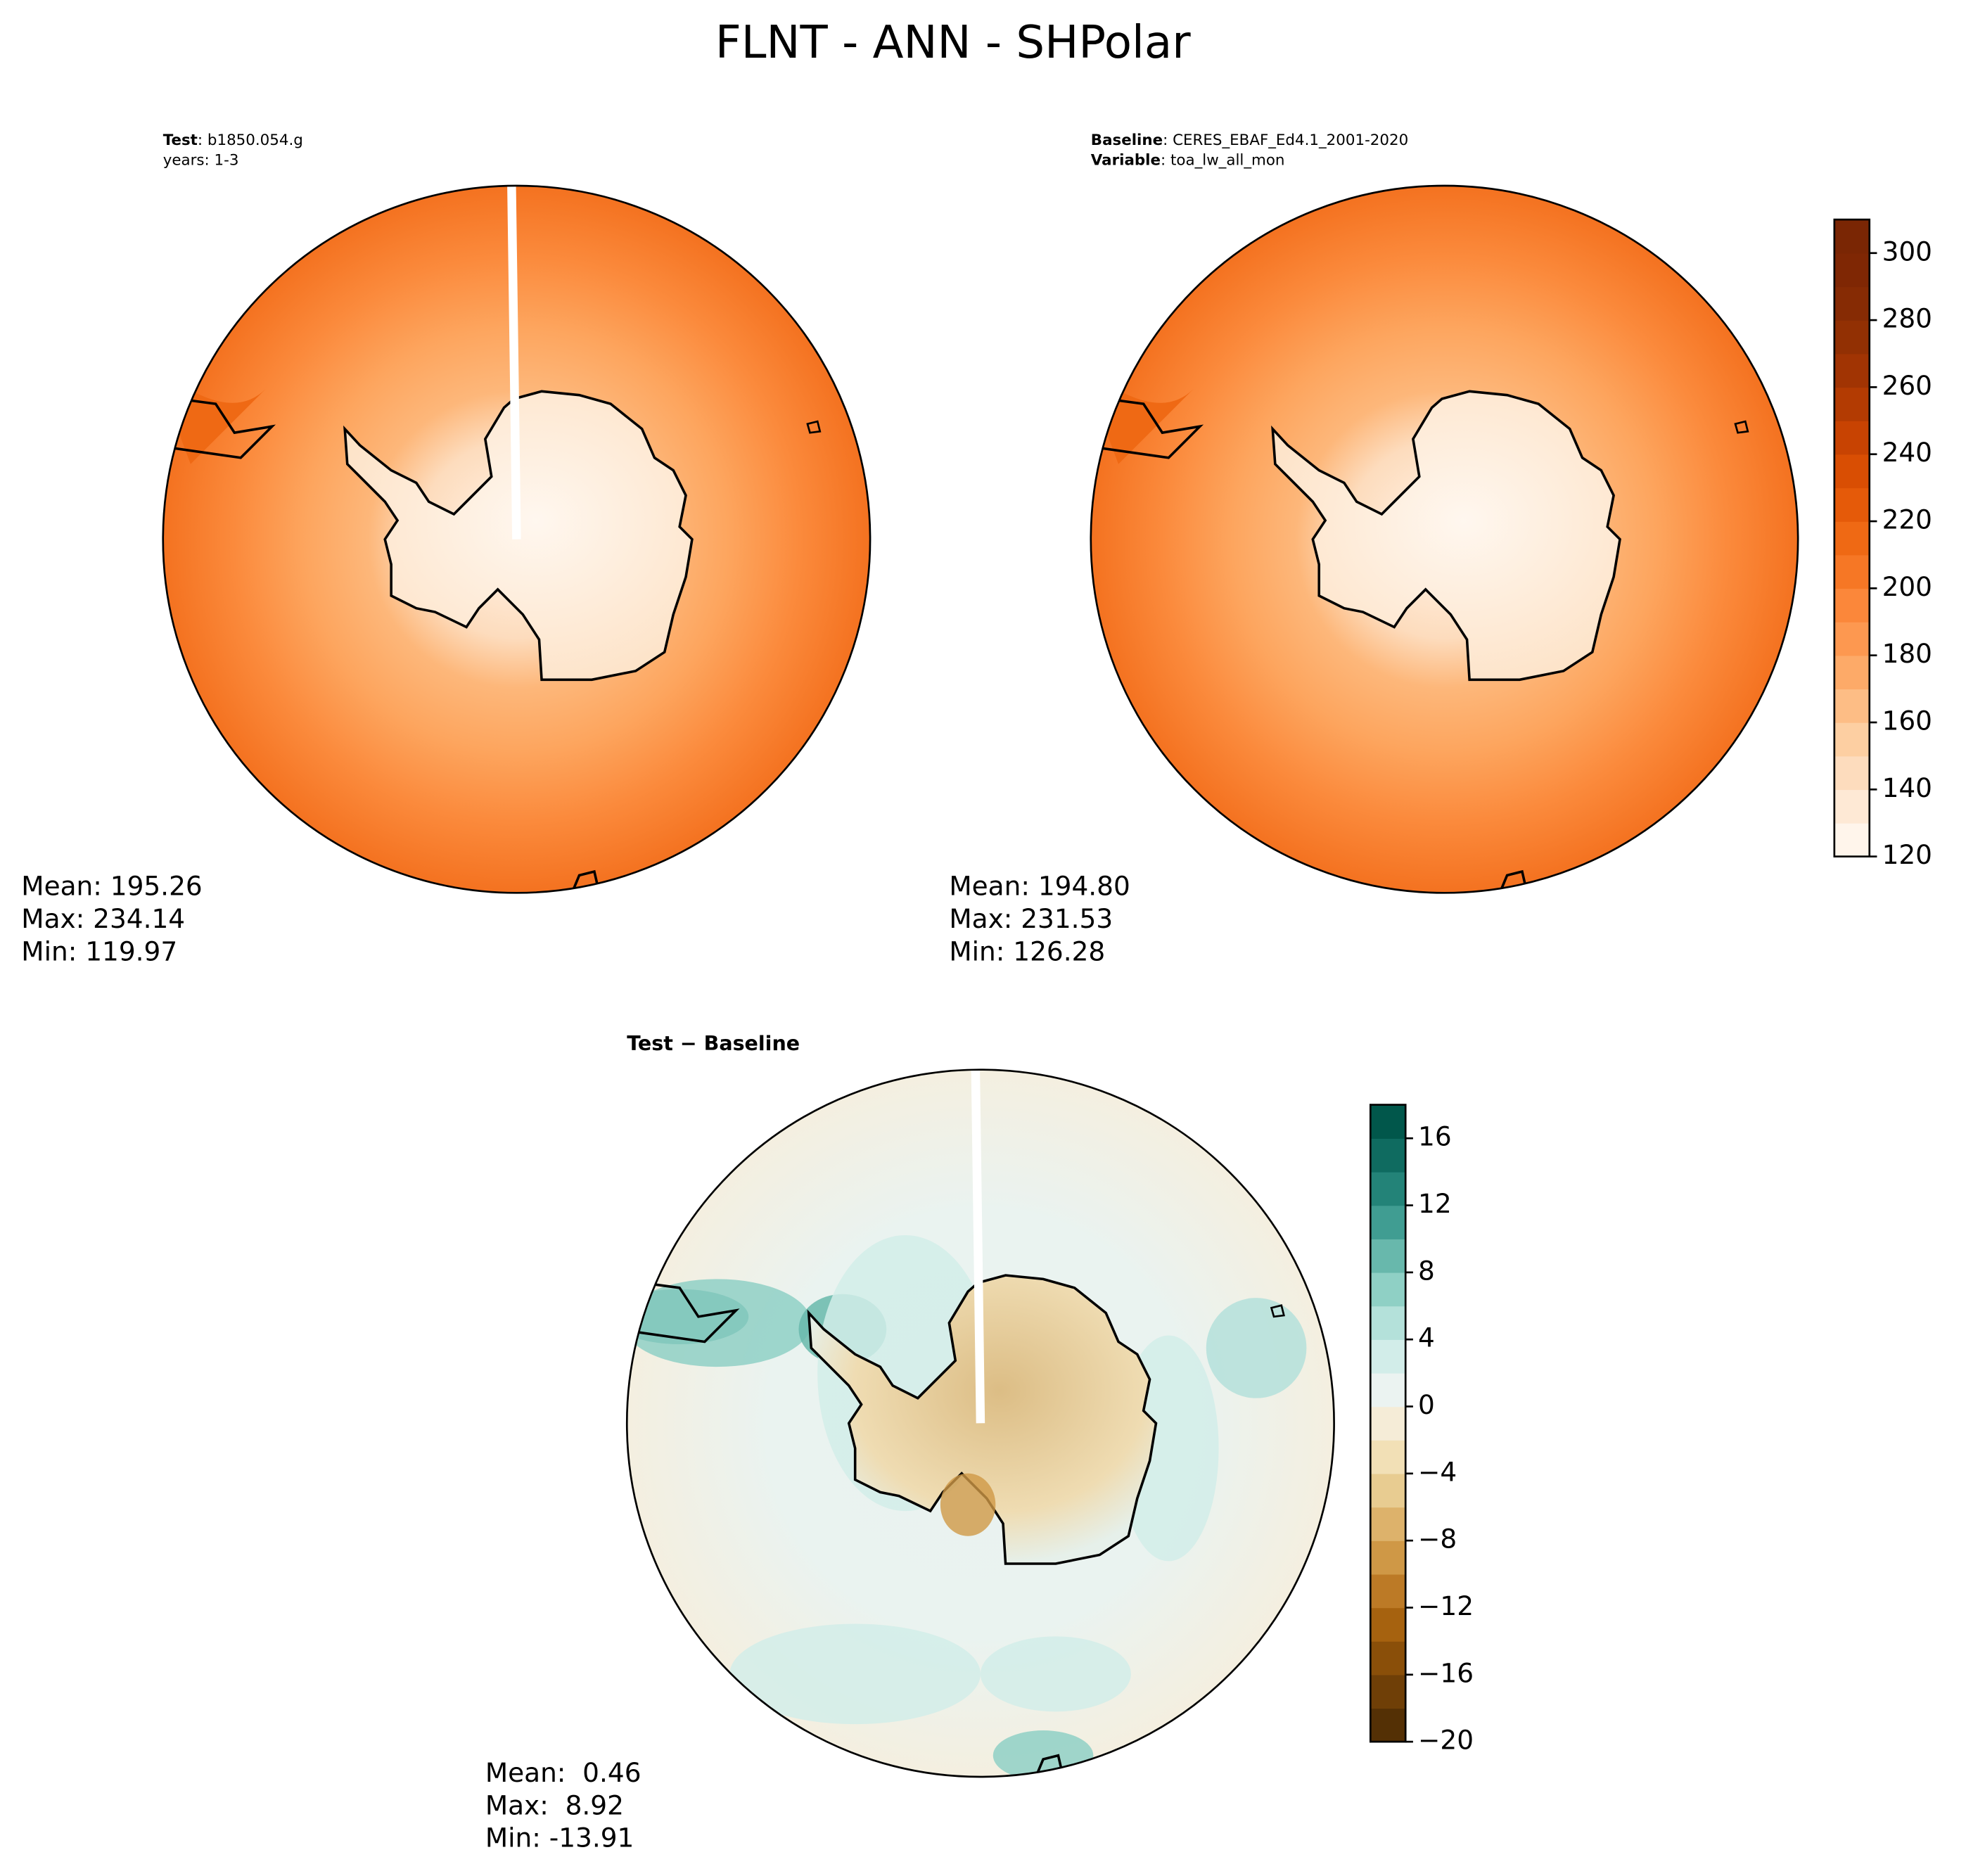  I want to click on header-text: : CERES_EBAF_Ed4.1_2001-2020, so click(1285, 140).